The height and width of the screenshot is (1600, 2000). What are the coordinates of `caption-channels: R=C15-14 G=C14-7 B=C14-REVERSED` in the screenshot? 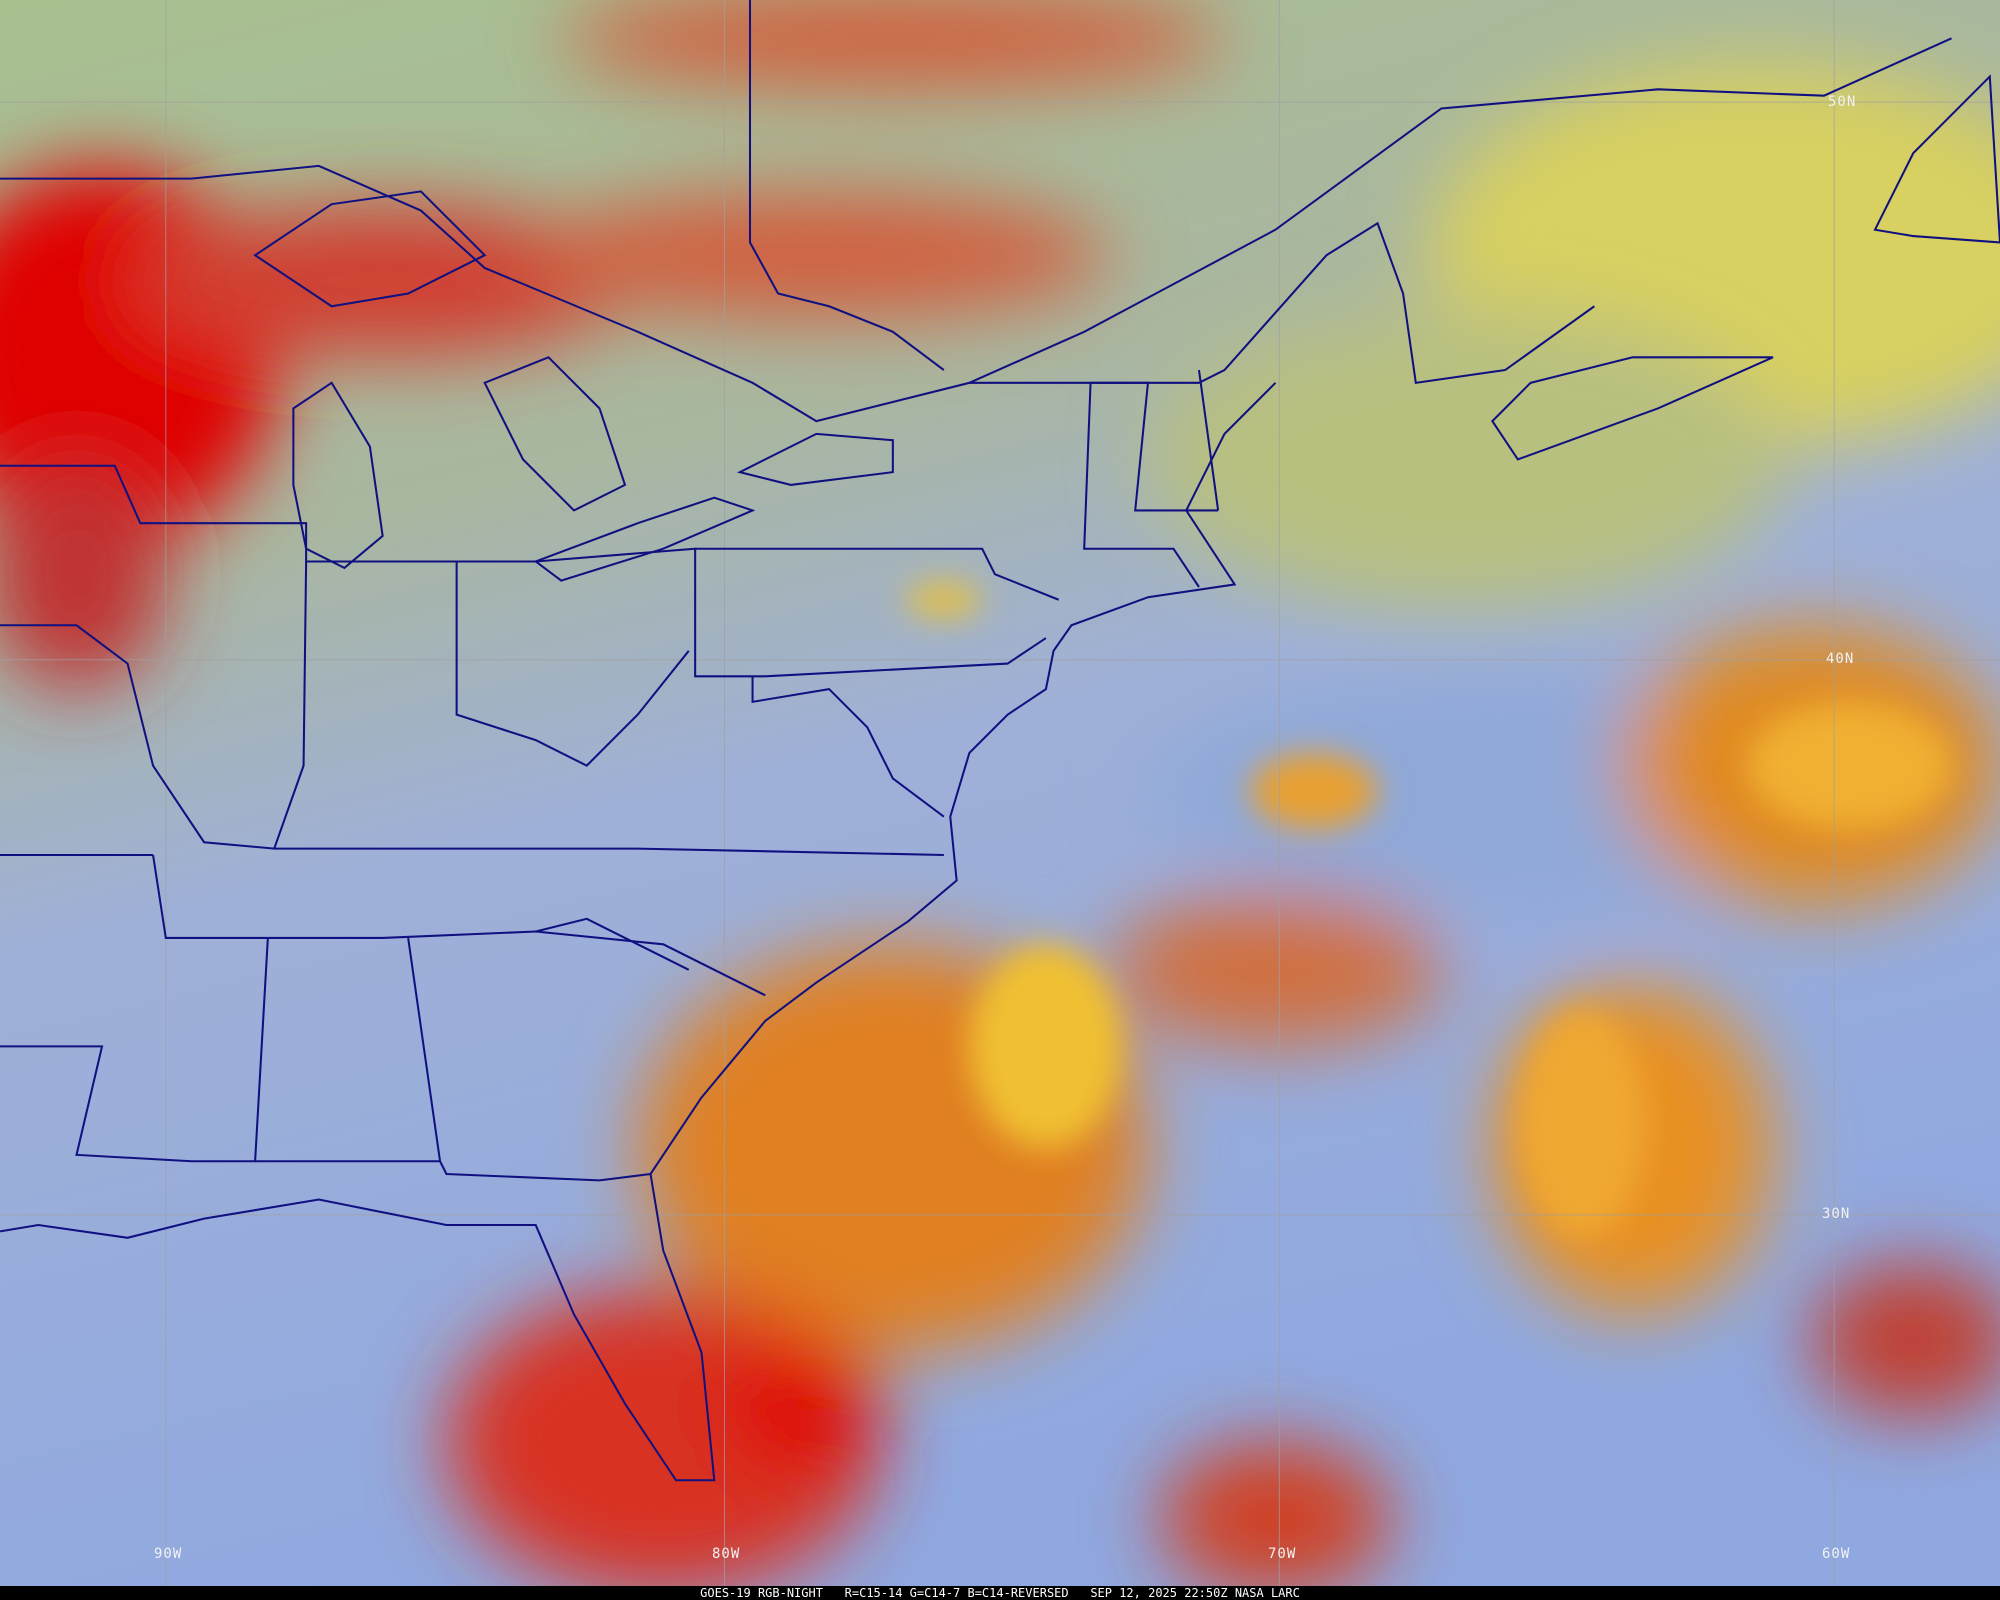 It's located at (956, 1593).